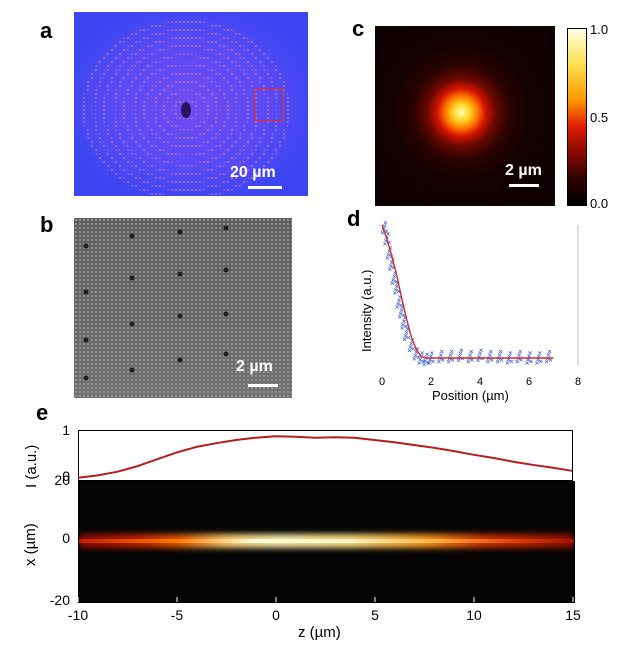  What do you see at coordinates (474, 615) in the screenshot?
I see `panel-e-xtick: 10` at bounding box center [474, 615].